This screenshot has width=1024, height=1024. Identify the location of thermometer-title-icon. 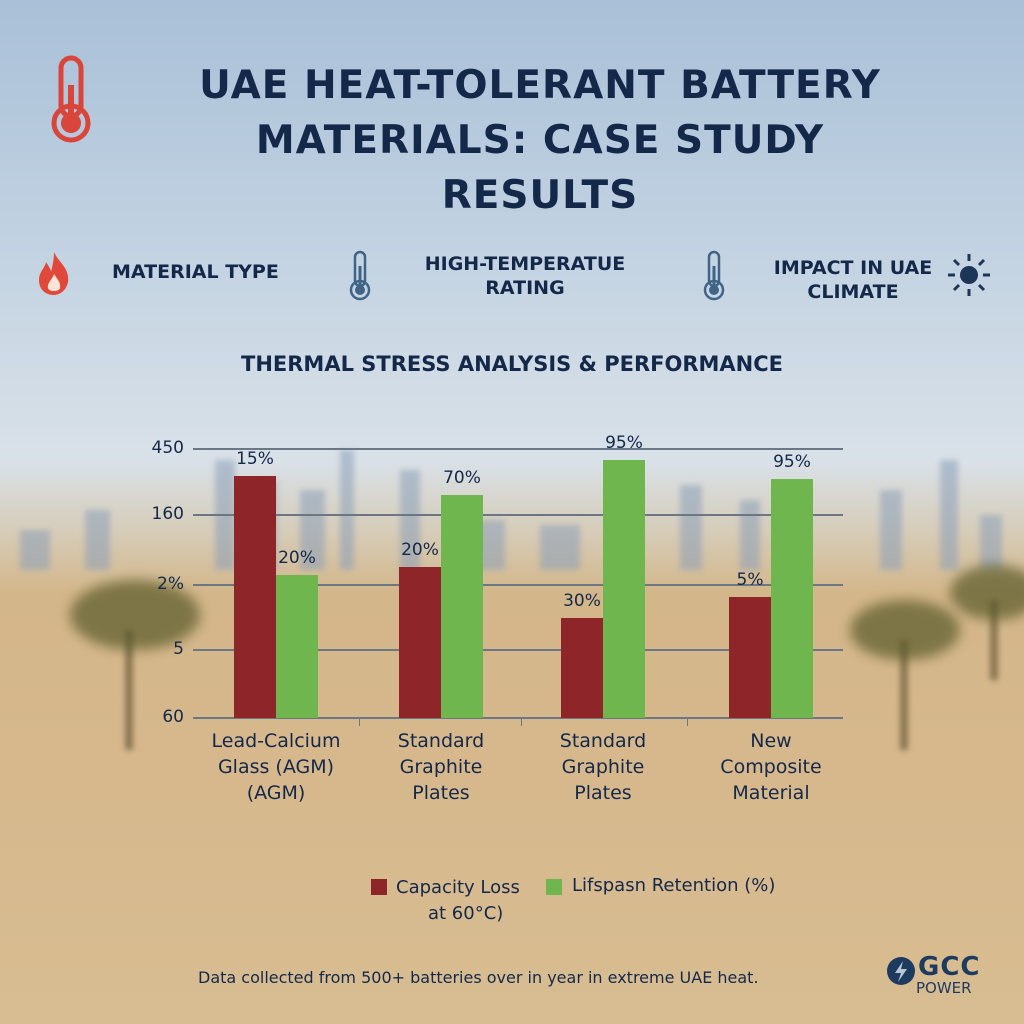
(71, 99).